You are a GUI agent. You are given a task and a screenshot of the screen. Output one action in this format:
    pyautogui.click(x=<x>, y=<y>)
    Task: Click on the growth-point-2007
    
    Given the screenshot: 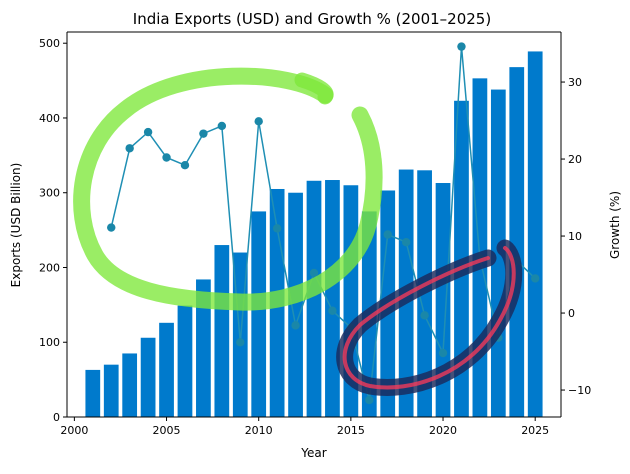 What is the action you would take?
    pyautogui.click(x=203, y=133)
    